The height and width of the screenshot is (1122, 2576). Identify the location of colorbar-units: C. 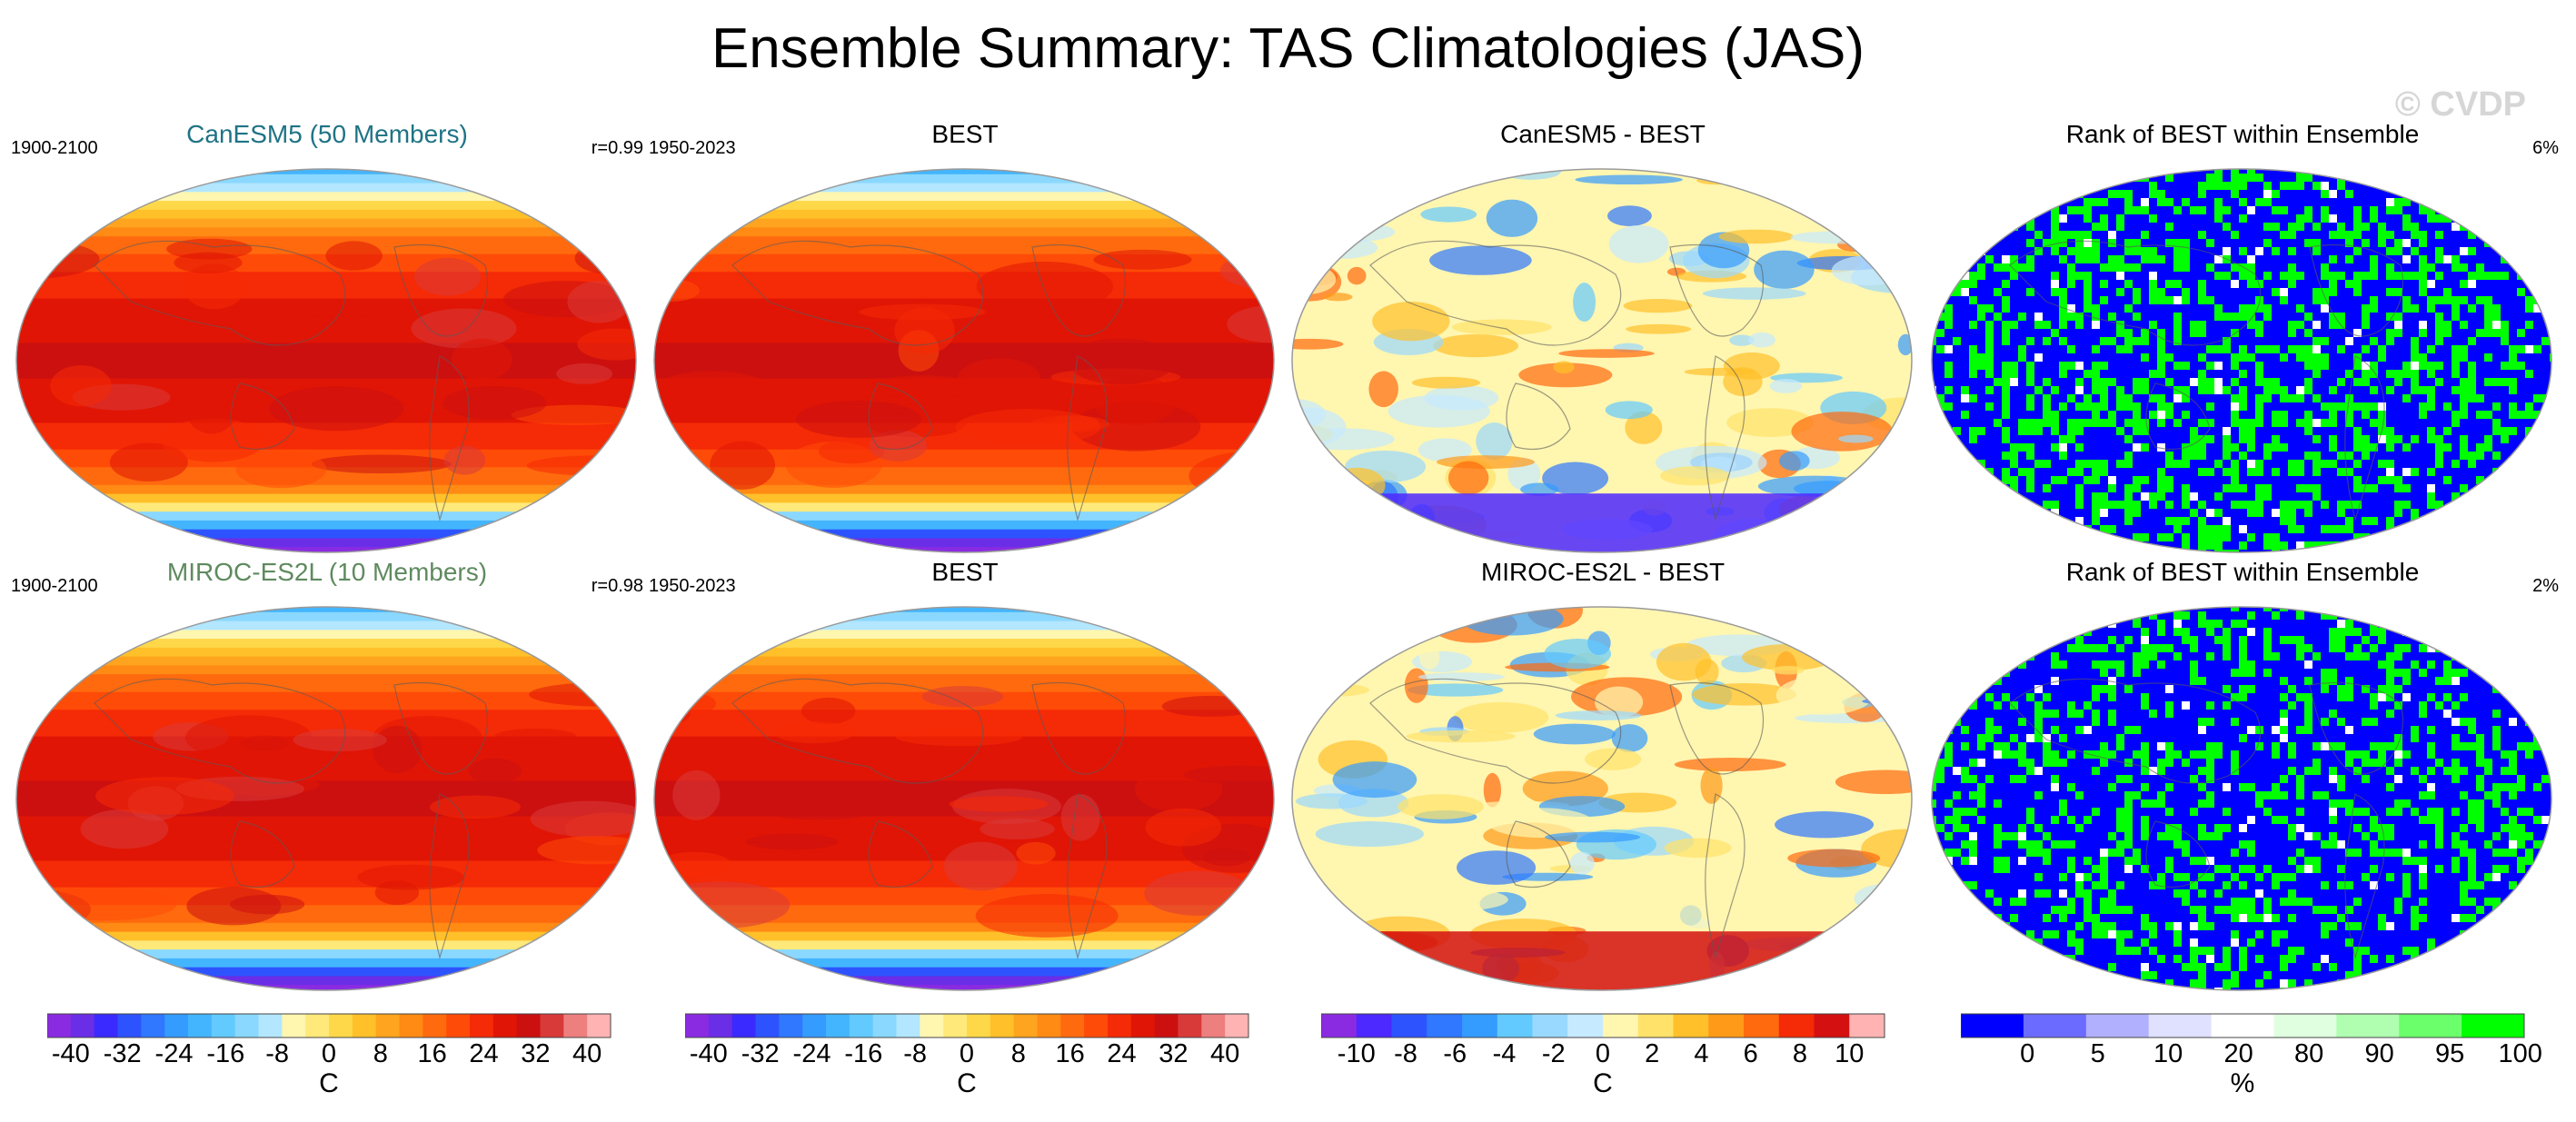
(967, 1083).